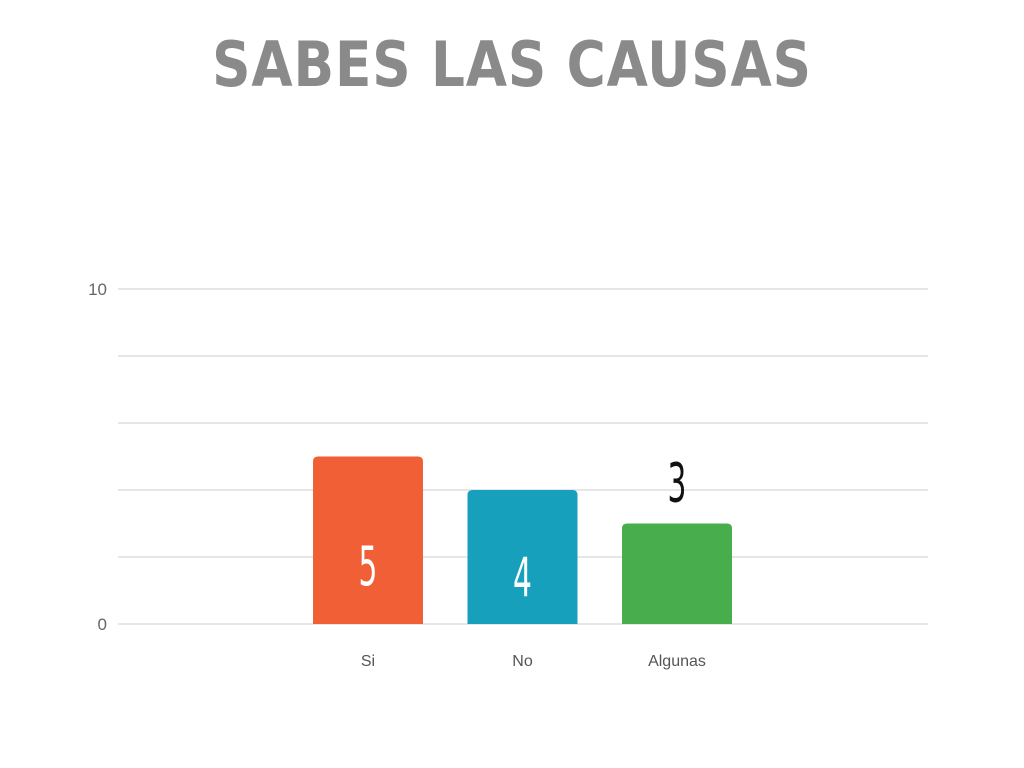  What do you see at coordinates (522, 579) in the screenshot?
I see `data-label-no: 4` at bounding box center [522, 579].